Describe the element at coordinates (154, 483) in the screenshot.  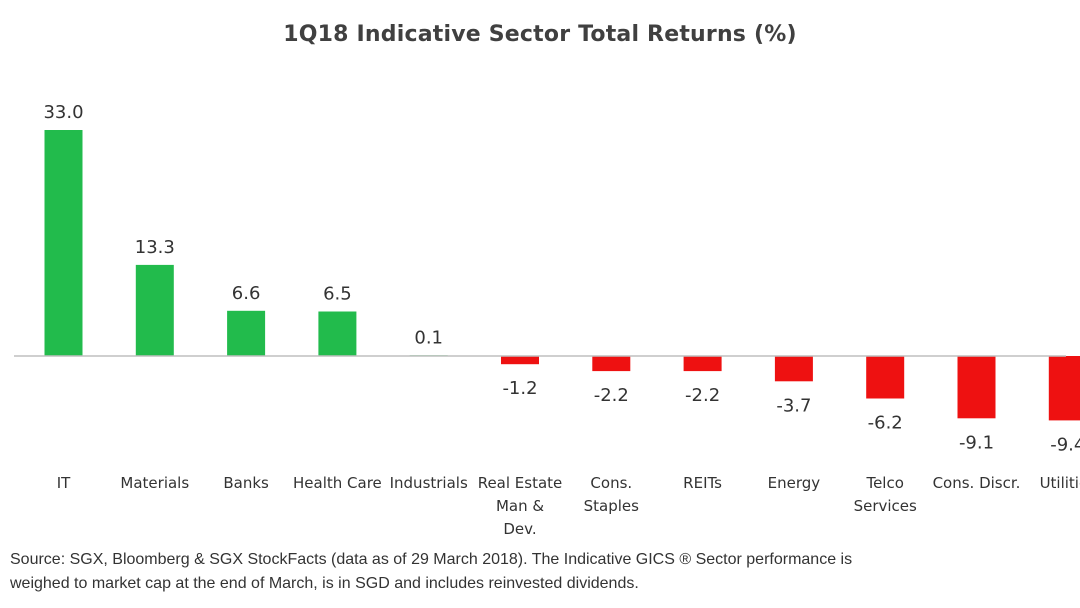
I see `category-label-1: Materials` at that location.